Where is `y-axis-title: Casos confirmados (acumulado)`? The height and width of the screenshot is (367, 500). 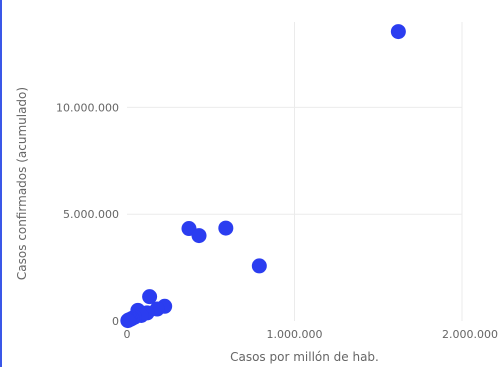 y-axis-title: Casos confirmados (acumulado) is located at coordinates (22, 183).